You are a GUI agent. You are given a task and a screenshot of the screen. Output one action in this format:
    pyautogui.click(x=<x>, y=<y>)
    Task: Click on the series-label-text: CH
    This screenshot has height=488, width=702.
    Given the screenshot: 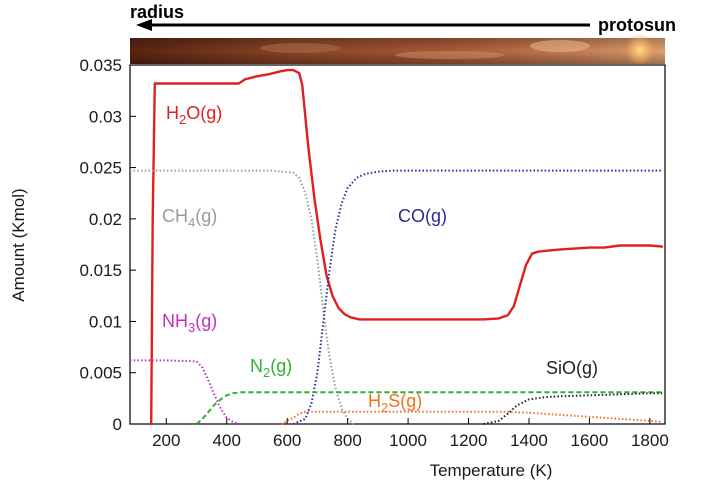 What is the action you would take?
    pyautogui.click(x=175, y=216)
    